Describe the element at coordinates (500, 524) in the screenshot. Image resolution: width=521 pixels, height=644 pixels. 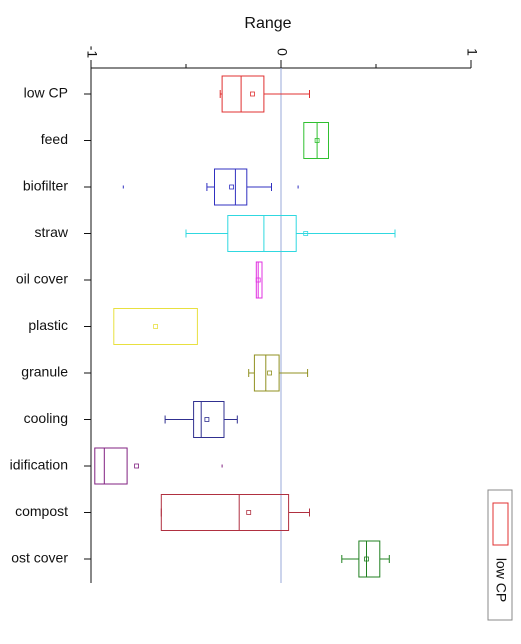
I see `legend-swatch` at that location.